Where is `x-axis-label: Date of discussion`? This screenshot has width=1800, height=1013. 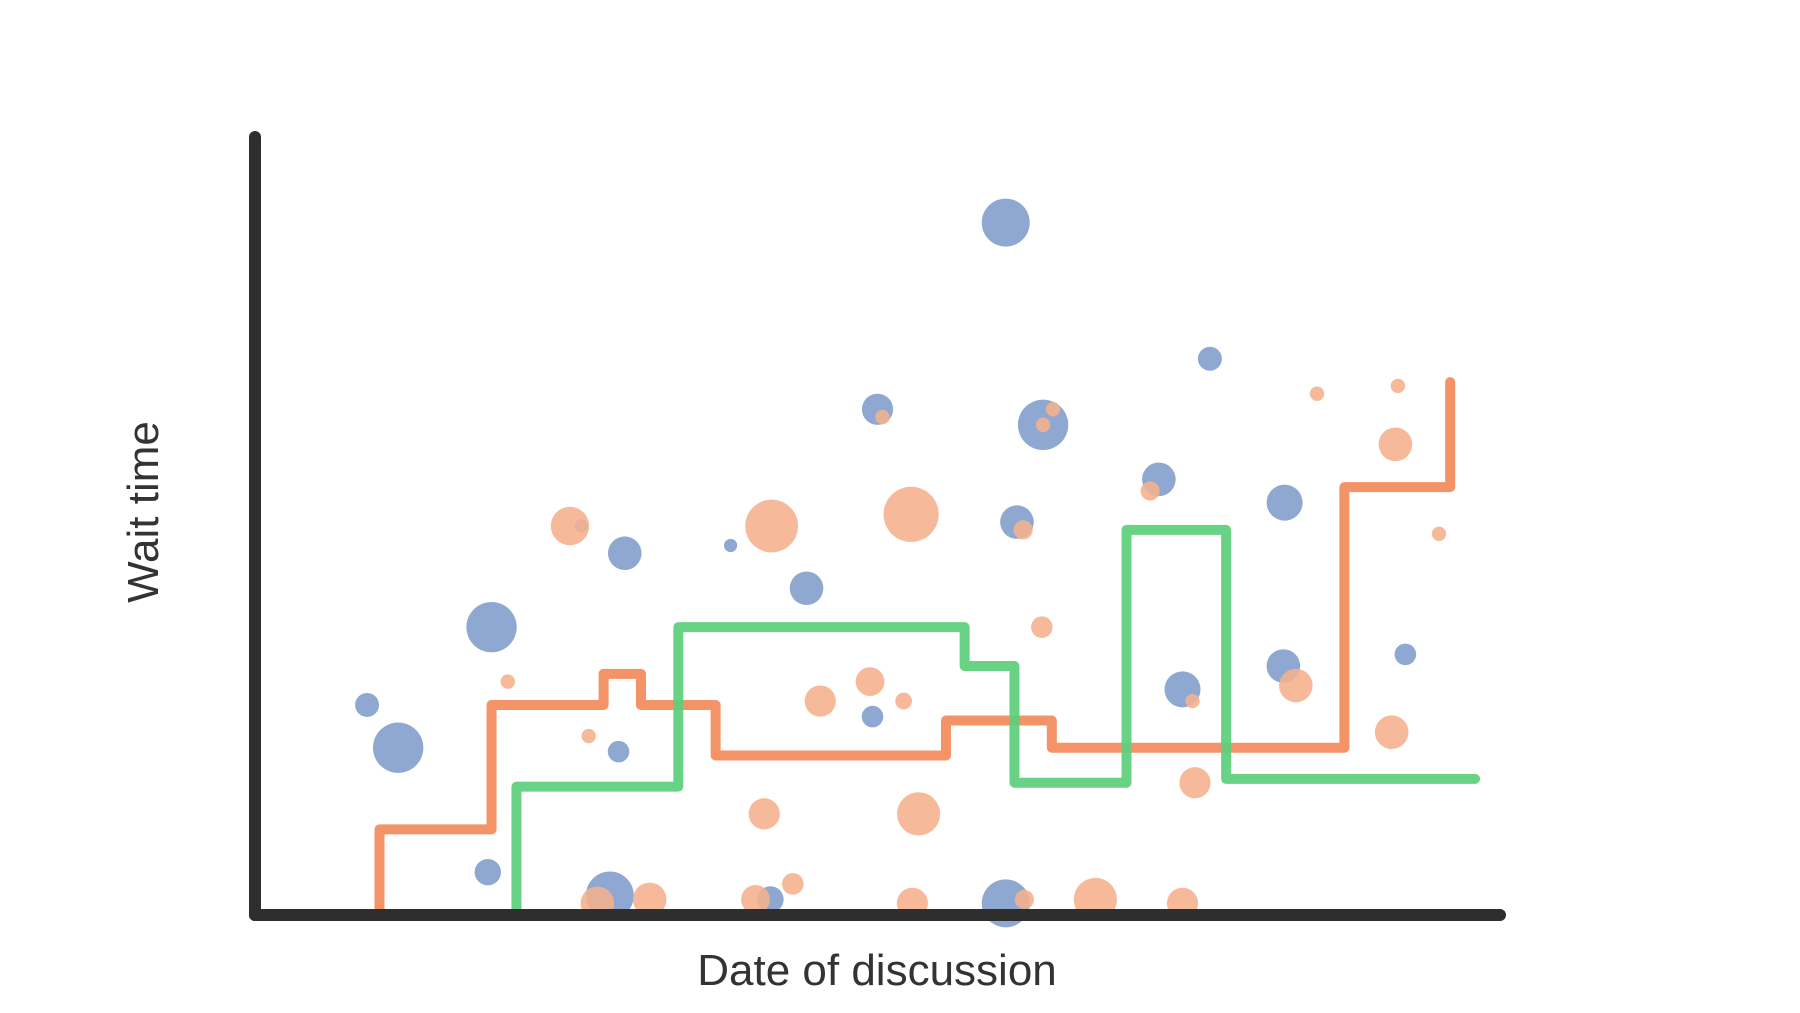 x-axis-label: Date of discussion is located at coordinates (877, 970).